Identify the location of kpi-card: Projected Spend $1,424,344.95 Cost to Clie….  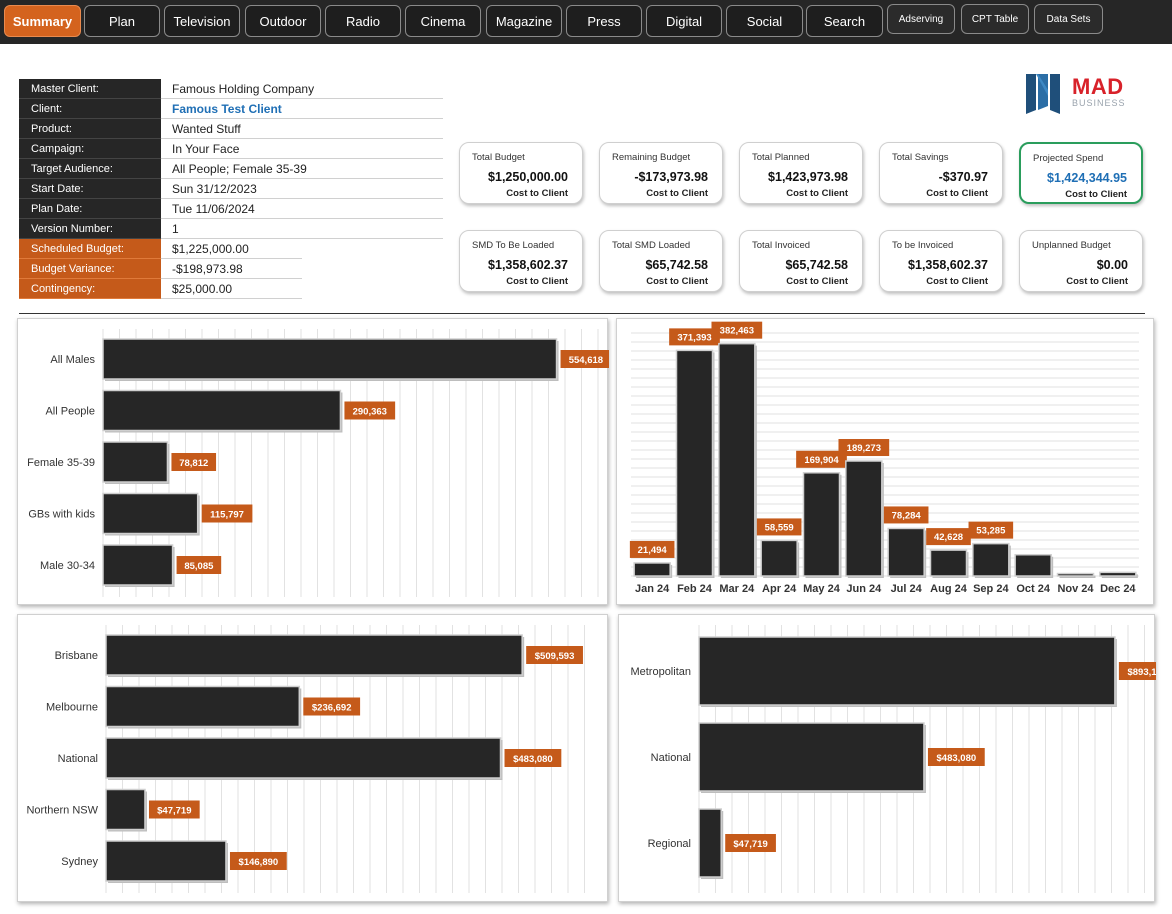
(1081, 173).